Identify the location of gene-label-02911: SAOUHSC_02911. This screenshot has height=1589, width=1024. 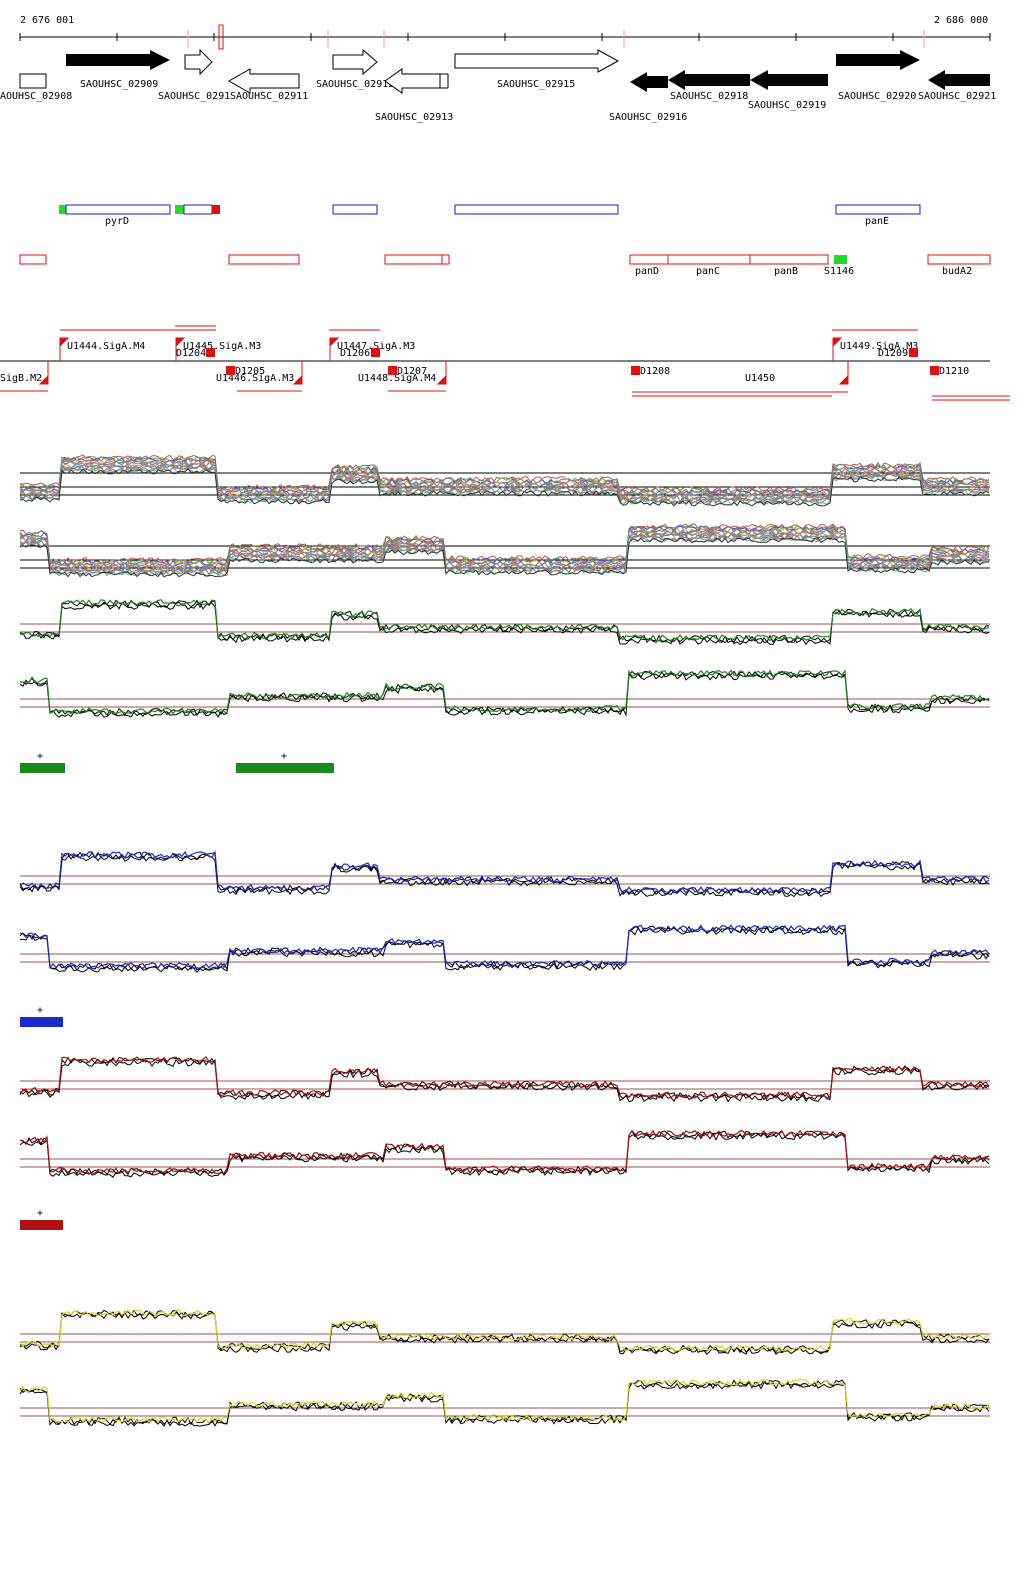
(269, 96).